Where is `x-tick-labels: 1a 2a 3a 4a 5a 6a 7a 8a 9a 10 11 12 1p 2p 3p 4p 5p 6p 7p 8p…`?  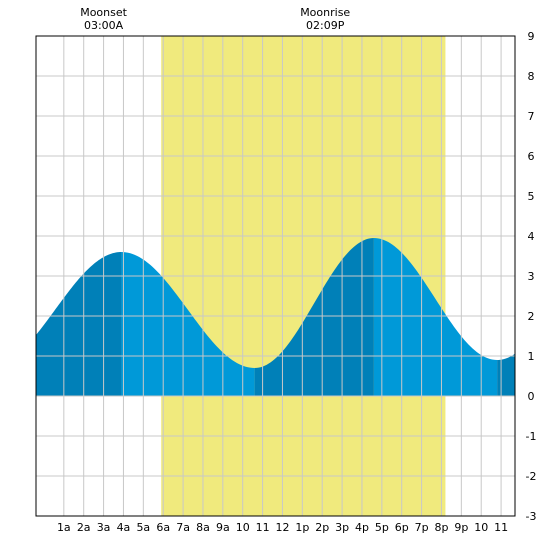
x-tick-labels: 1a 2a 3a 4a 5a 6a 7a 8a 9a 10 11 12 1p 2p 3p 4p 5p 6p 7p 8p… is located at coordinates (282, 527).